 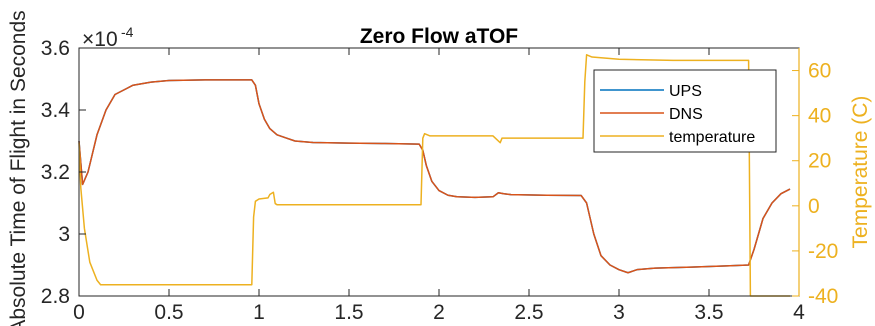 I want to click on y-axis-exponent-base: ×10, so click(x=100, y=39).